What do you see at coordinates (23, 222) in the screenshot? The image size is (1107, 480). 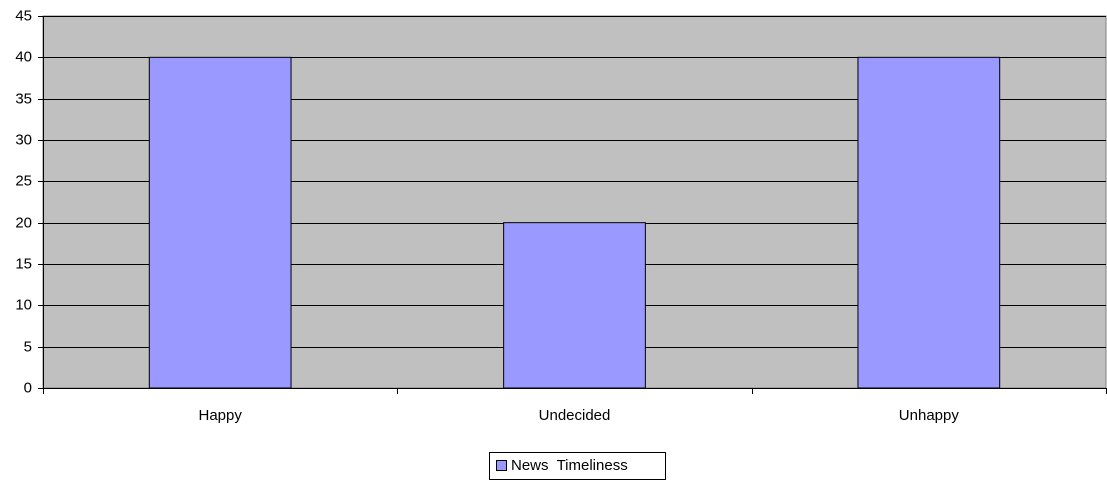 I see `y-tick-label: 20` at bounding box center [23, 222].